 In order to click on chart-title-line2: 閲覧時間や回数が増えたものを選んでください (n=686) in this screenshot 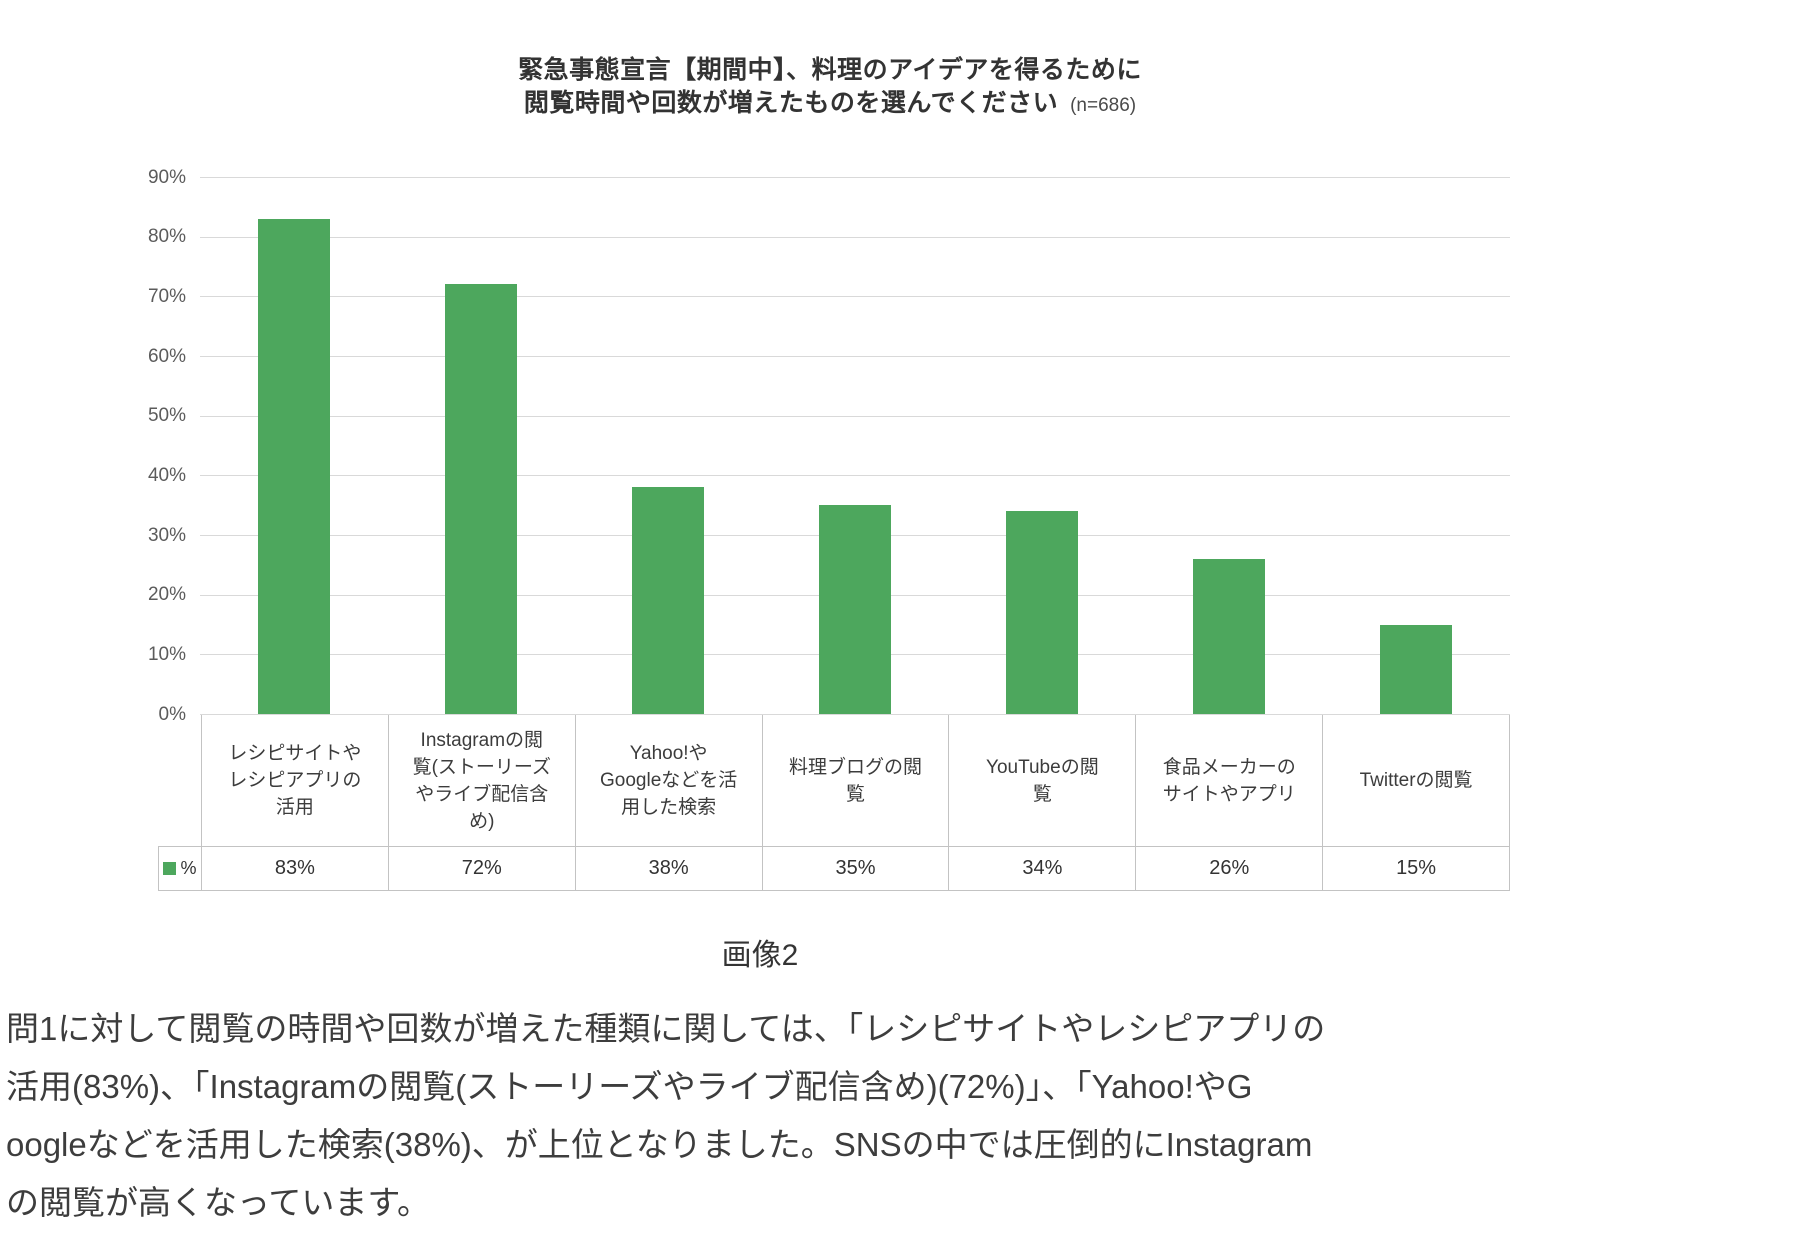, I will do `click(830, 104)`.